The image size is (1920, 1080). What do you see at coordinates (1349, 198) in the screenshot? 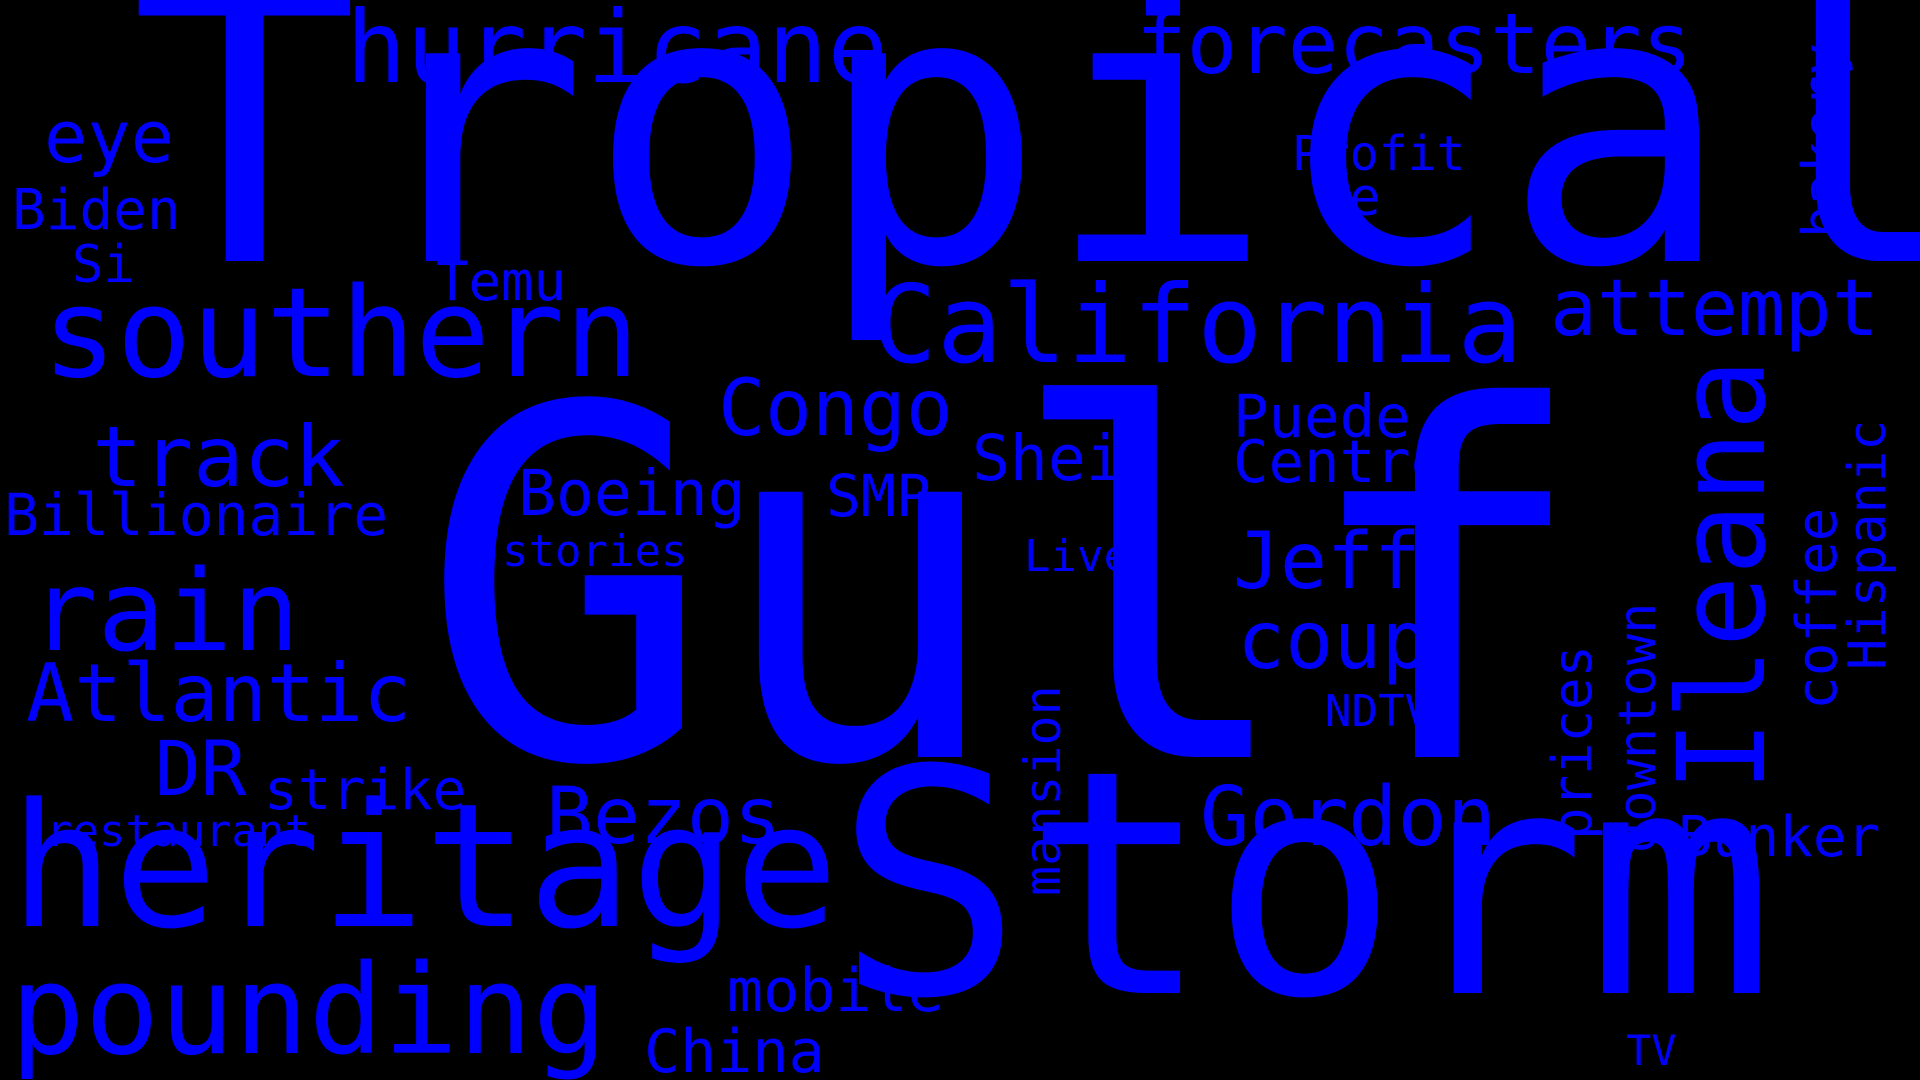
I see `word-se: Se` at bounding box center [1349, 198].